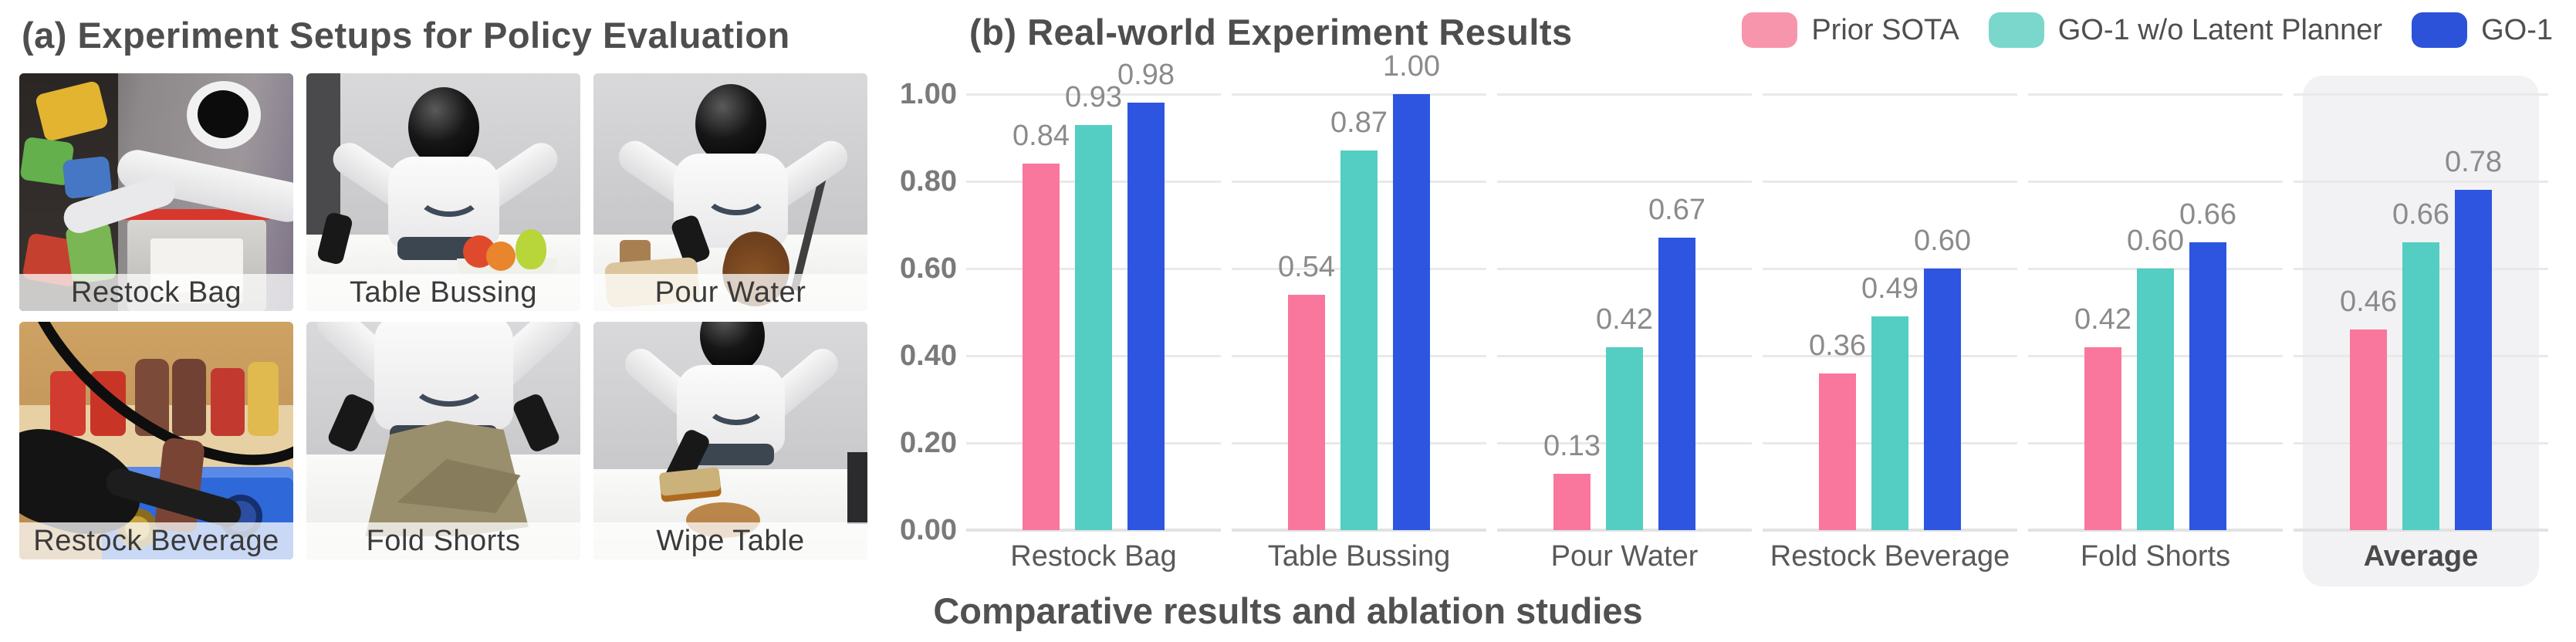 The image size is (2576, 642). Describe the element at coordinates (1146, 316) in the screenshot. I see `bar-go-1-restock-bag` at that location.